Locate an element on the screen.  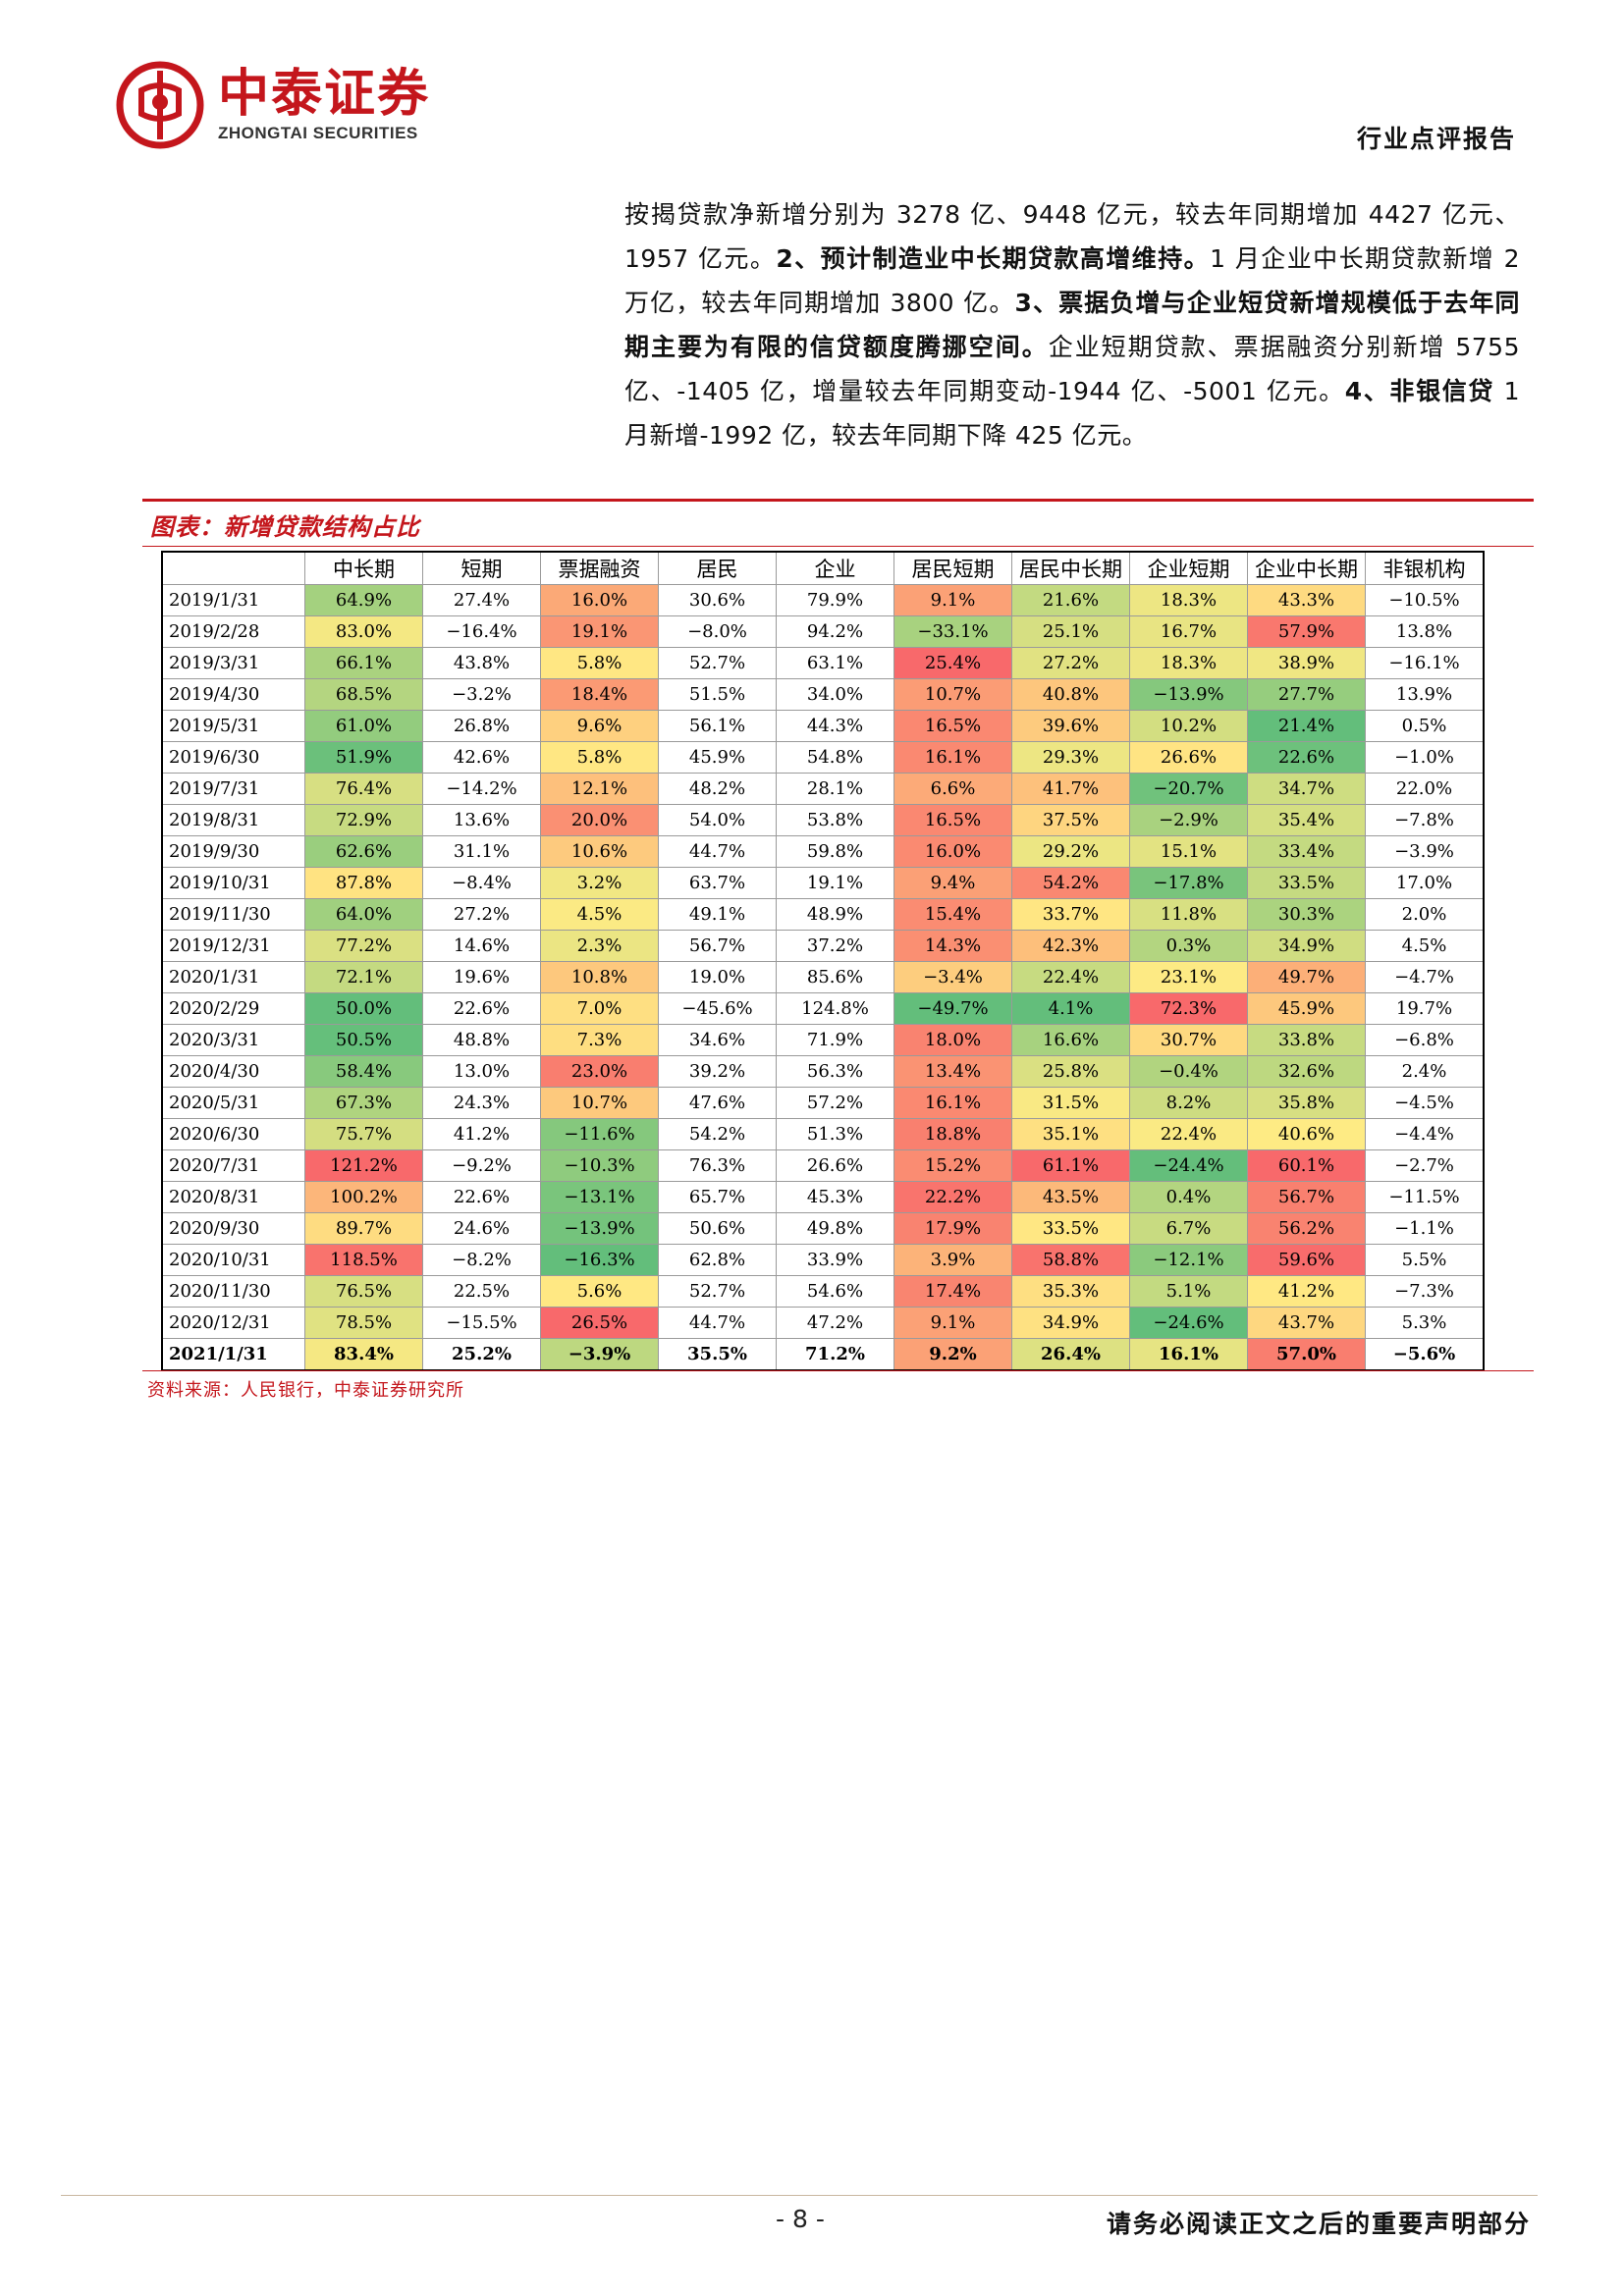
body-text-bold: 2、预计制造业中长期贷款高增维持。 is located at coordinates (993, 258).